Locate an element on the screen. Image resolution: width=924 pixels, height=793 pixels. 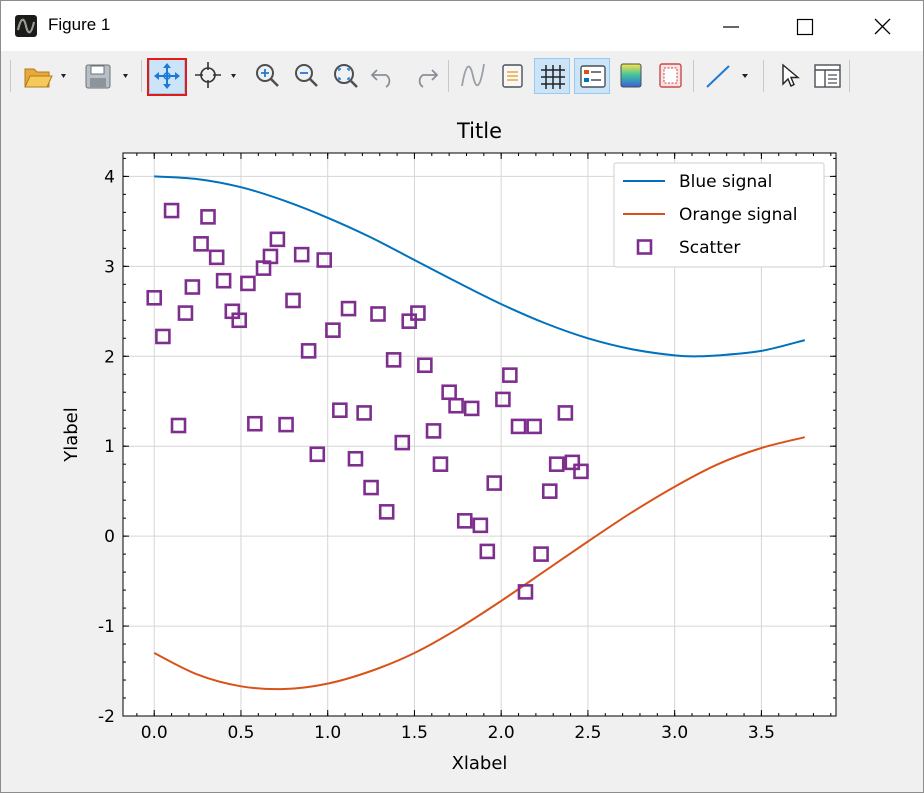
panel-icon is located at coordinates (827, 76).